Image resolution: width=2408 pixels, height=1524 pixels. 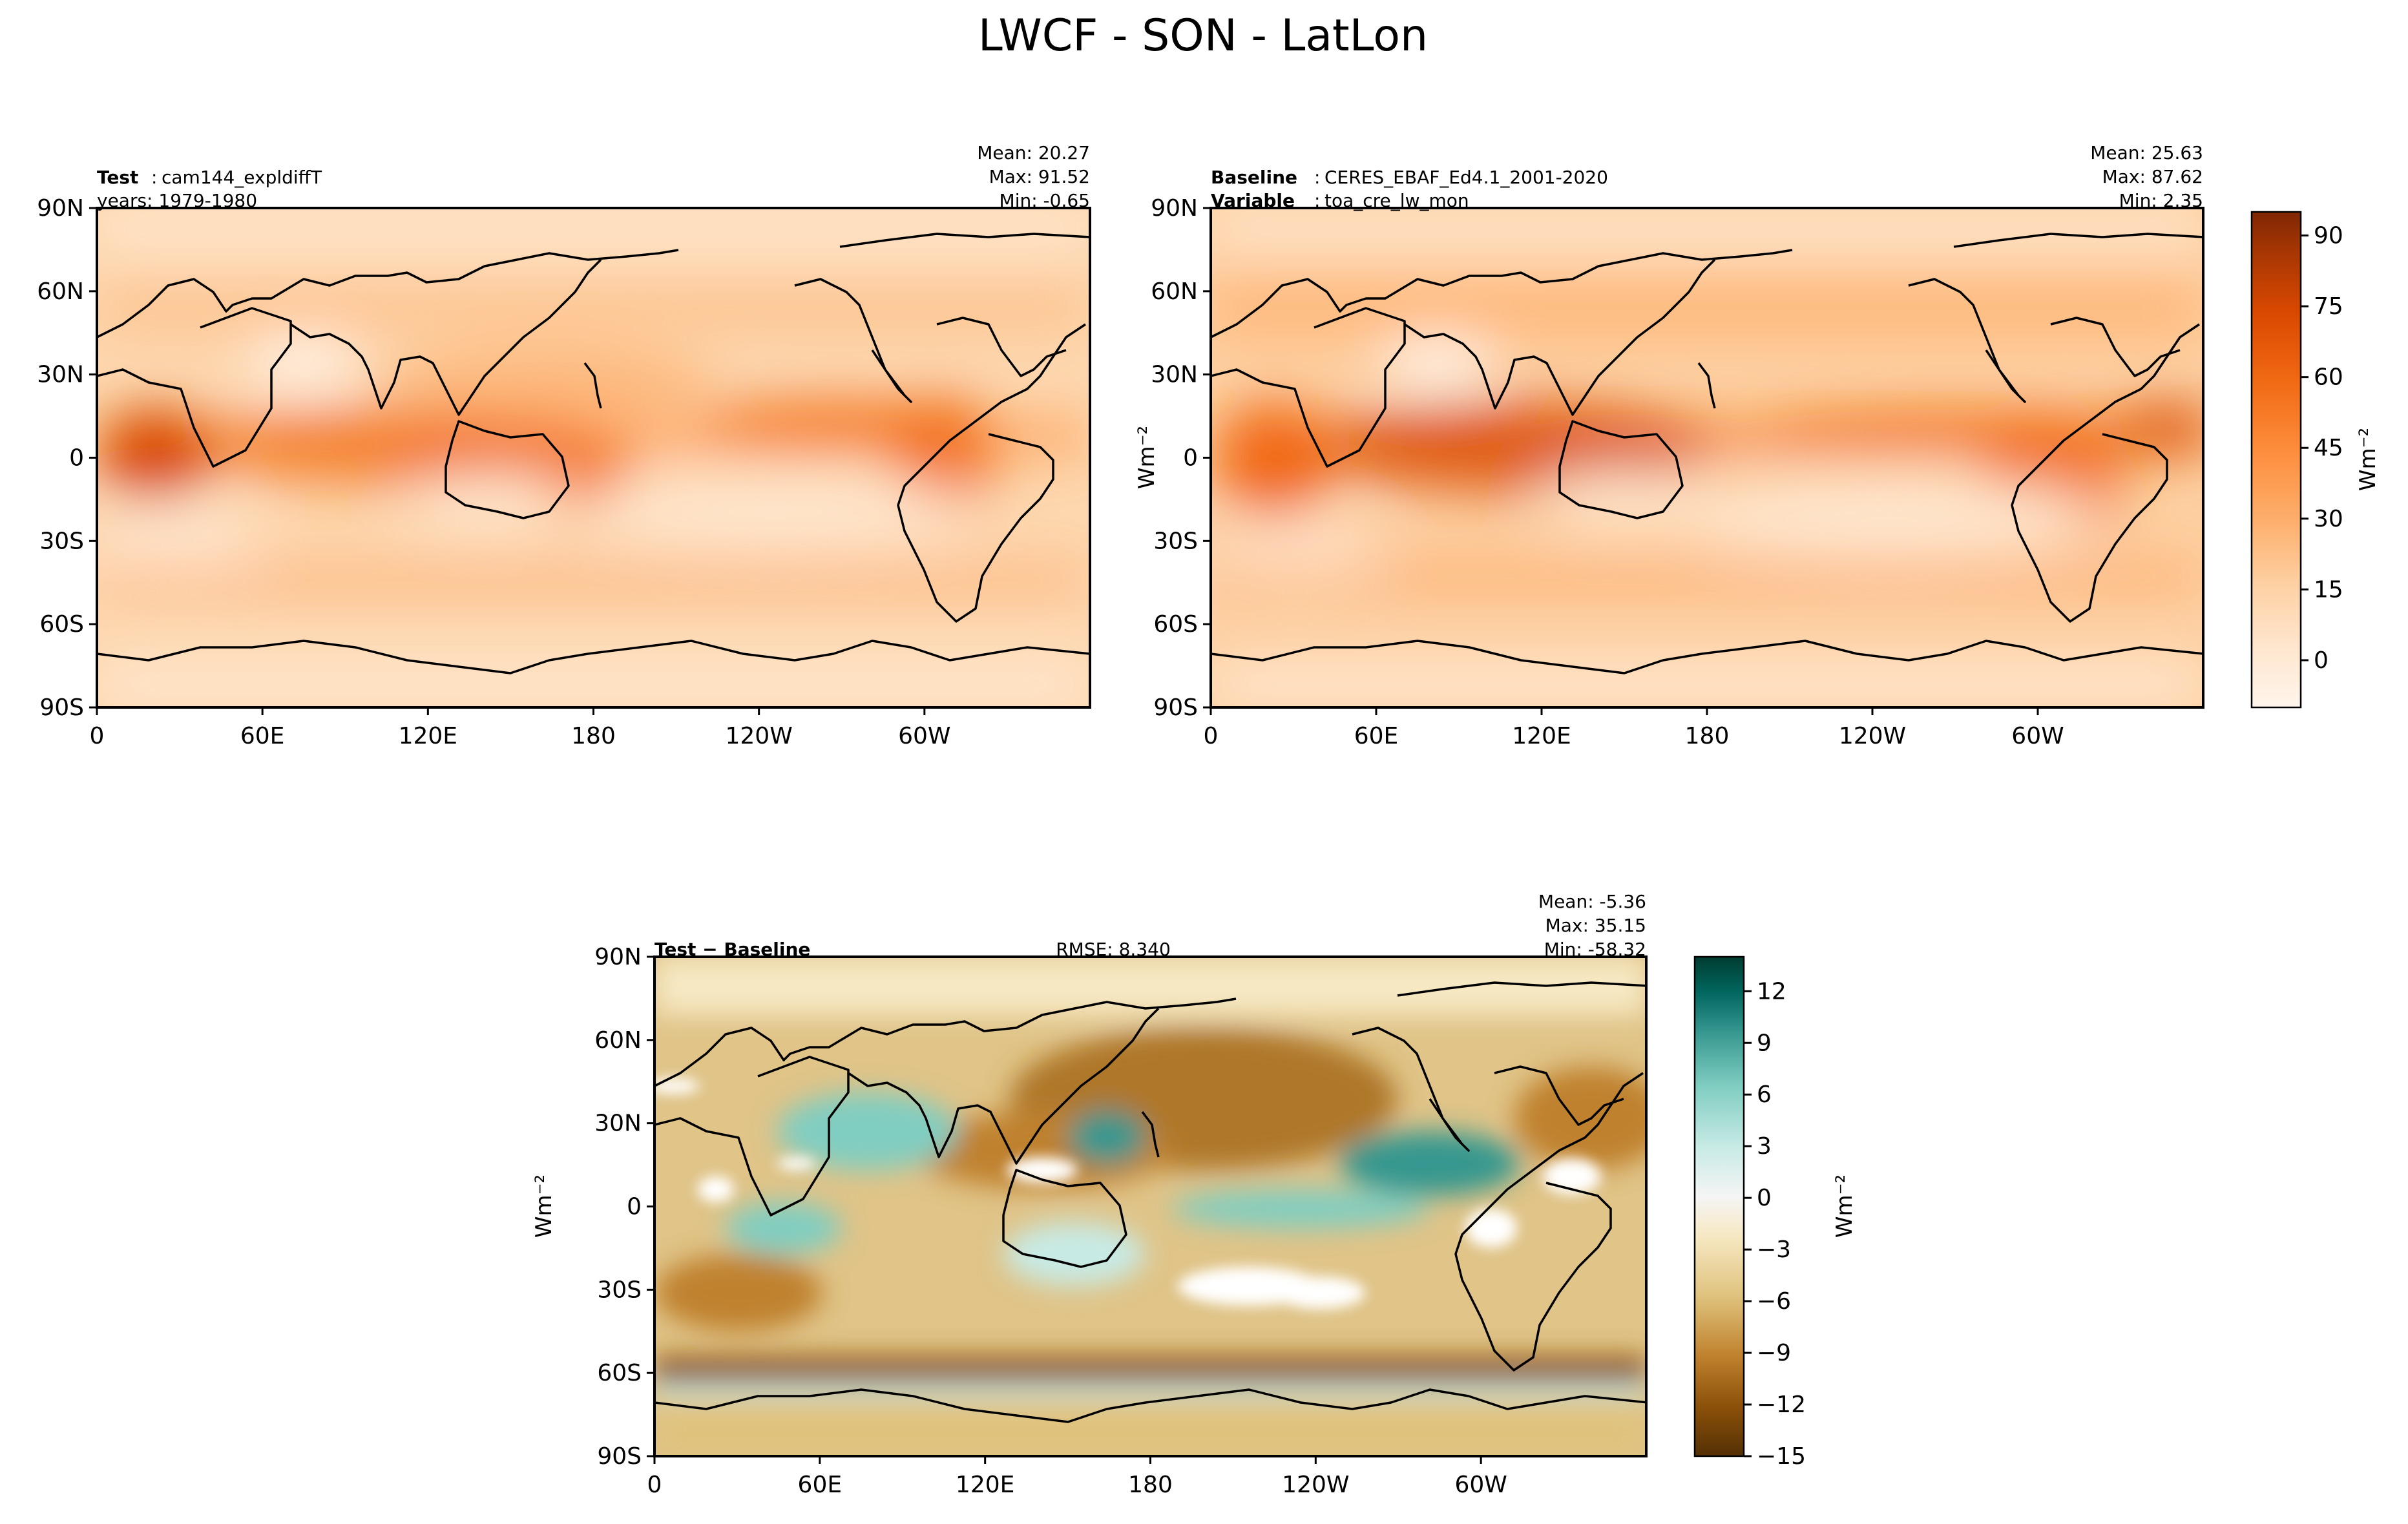 What do you see at coordinates (1764, 1094) in the screenshot?
I see `colorbar-bottom-tick-label: 6` at bounding box center [1764, 1094].